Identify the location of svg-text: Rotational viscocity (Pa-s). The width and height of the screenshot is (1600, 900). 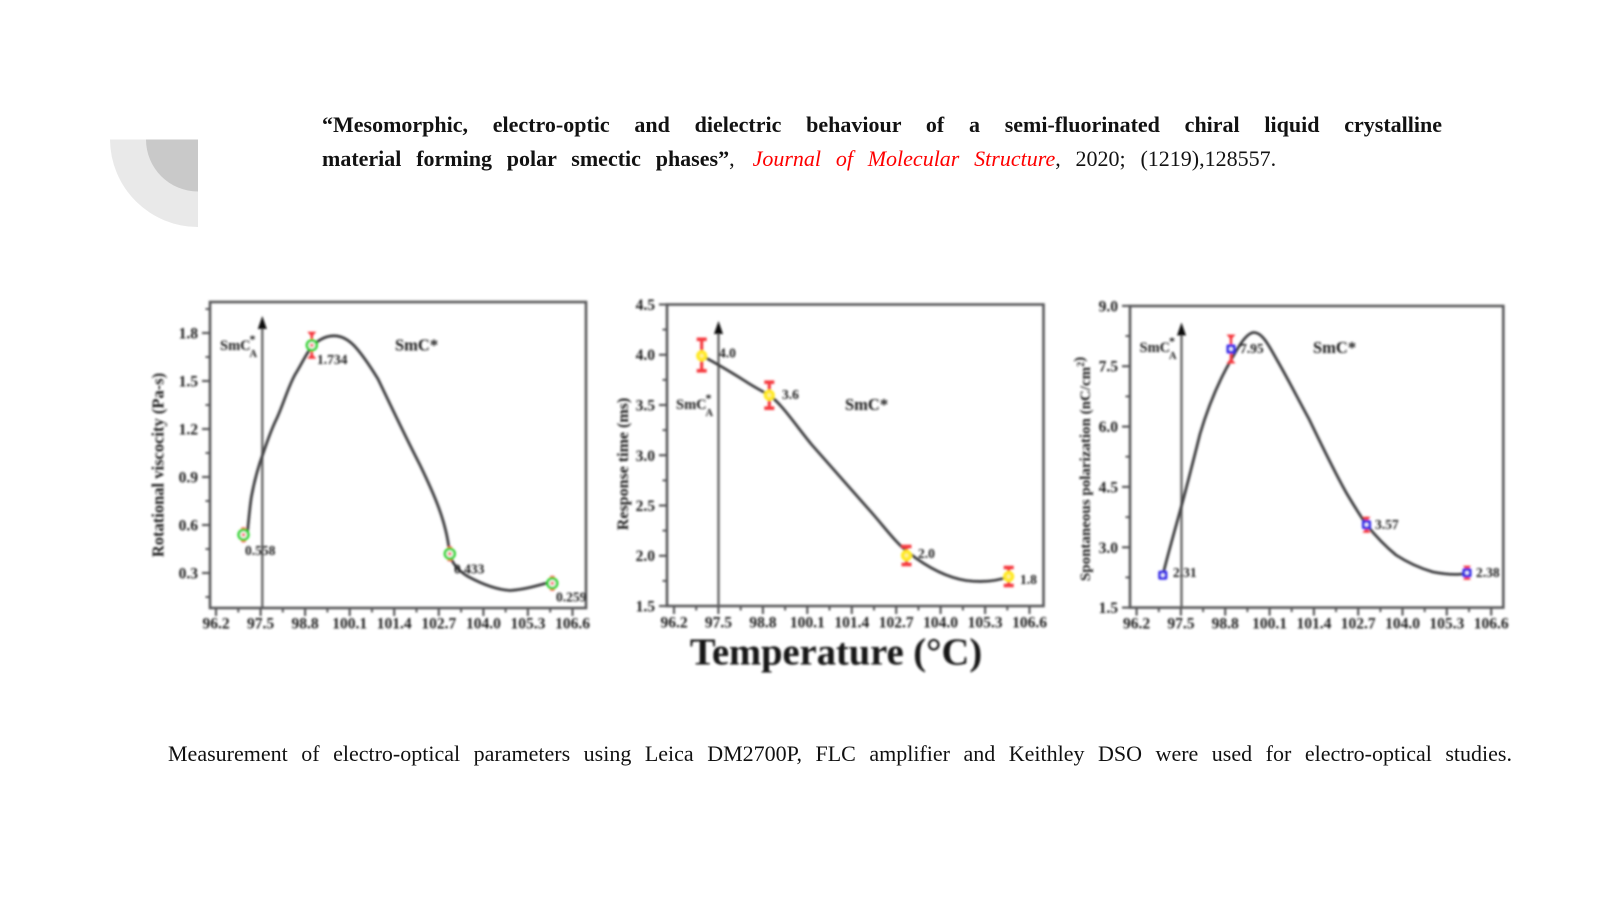
(158, 465).